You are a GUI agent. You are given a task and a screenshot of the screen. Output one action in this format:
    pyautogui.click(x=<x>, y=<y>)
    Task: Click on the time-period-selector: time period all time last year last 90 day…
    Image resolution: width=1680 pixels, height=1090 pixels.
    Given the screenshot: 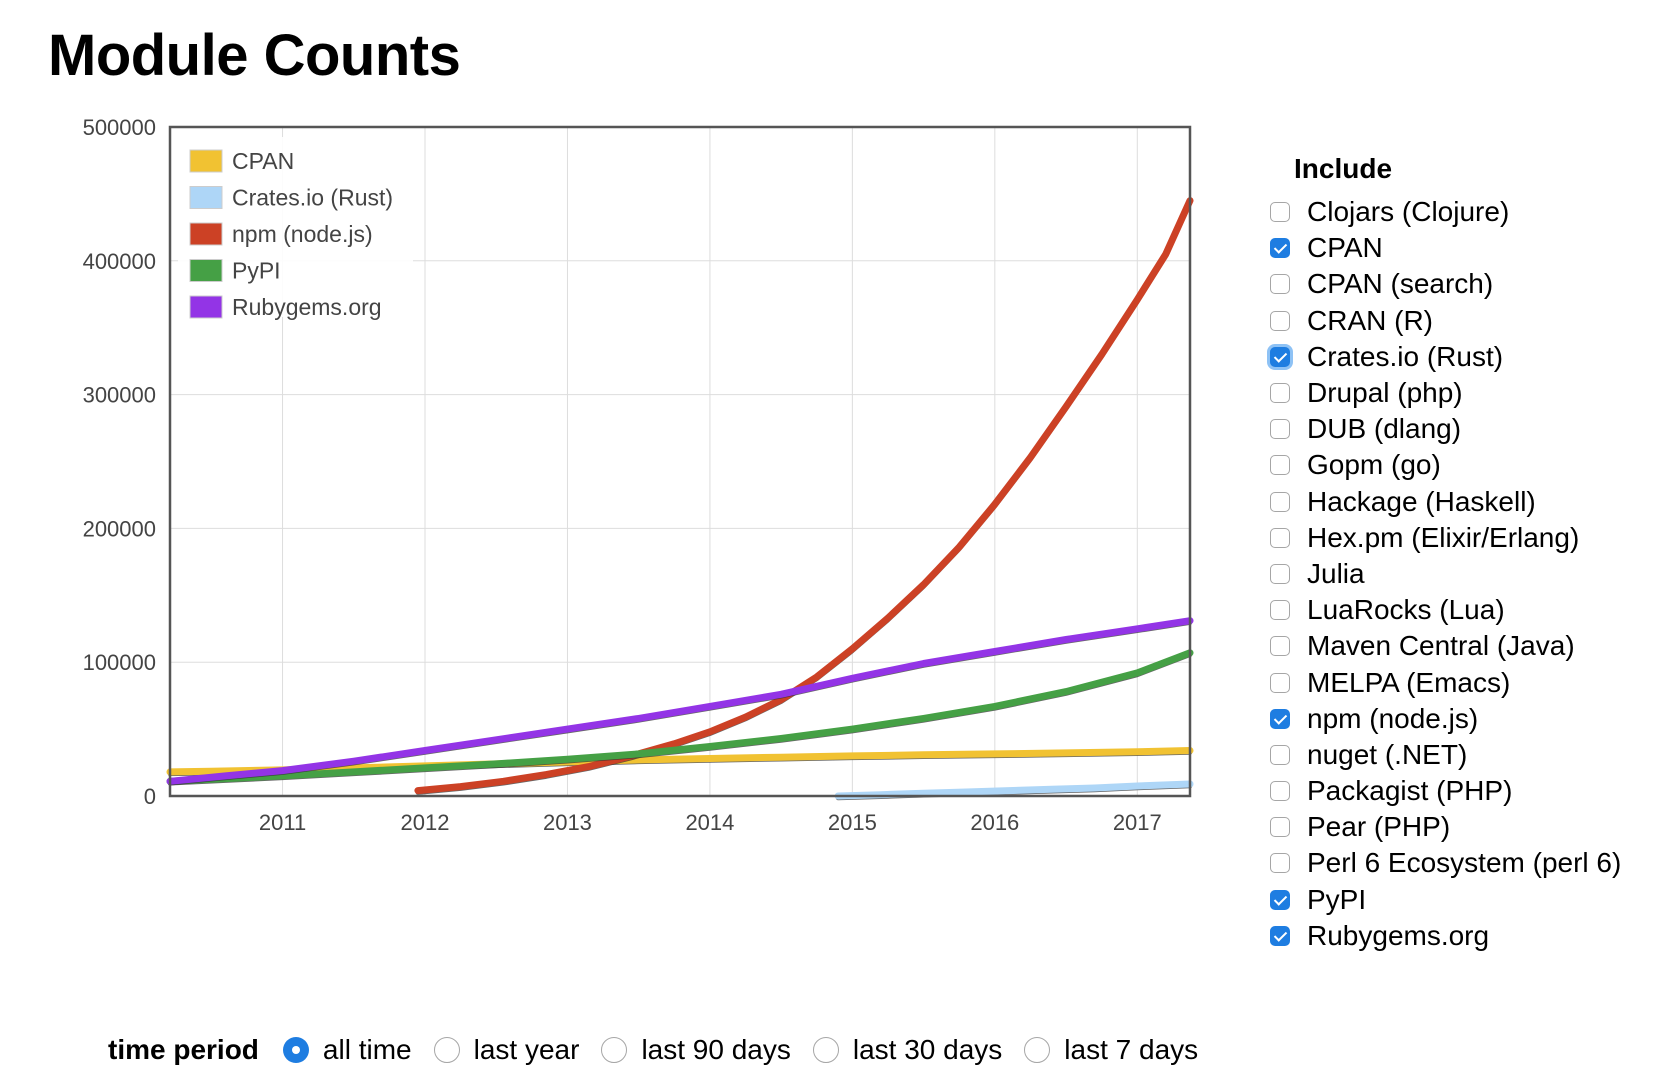 What is the action you would take?
    pyautogui.click(x=664, y=1050)
    